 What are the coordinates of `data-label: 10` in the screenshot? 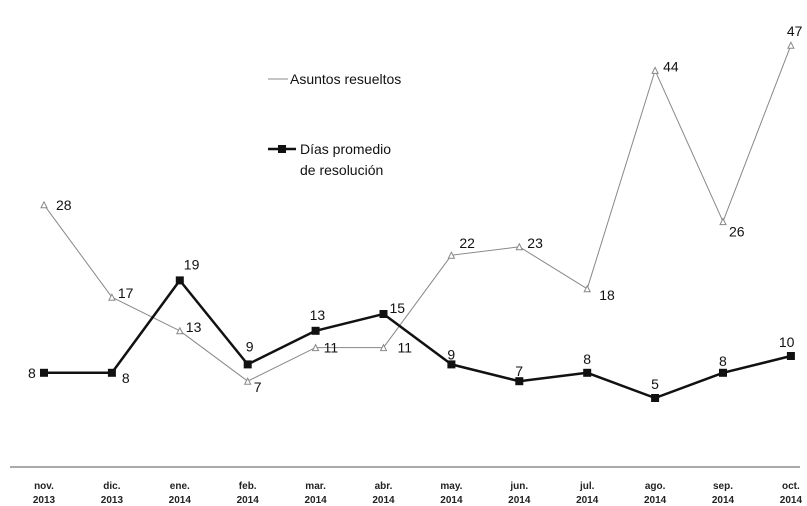 It's located at (787, 342).